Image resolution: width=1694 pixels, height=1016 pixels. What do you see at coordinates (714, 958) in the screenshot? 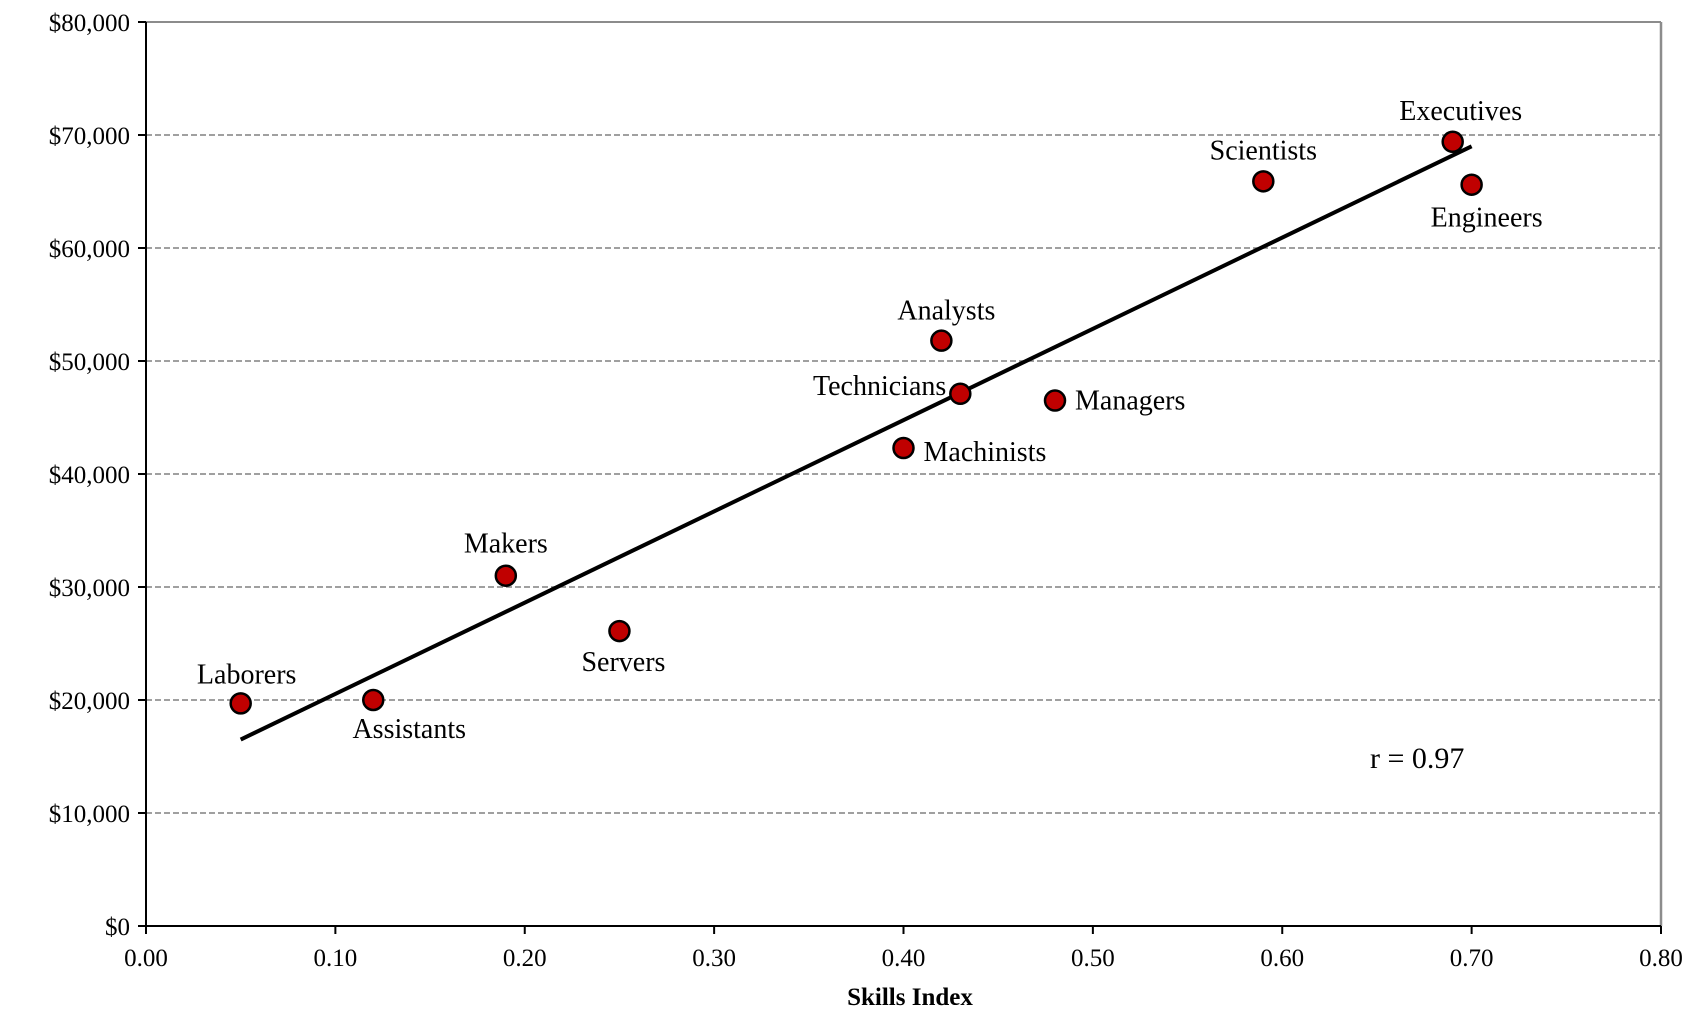
I see `x-tick-label: 0.30` at bounding box center [714, 958].